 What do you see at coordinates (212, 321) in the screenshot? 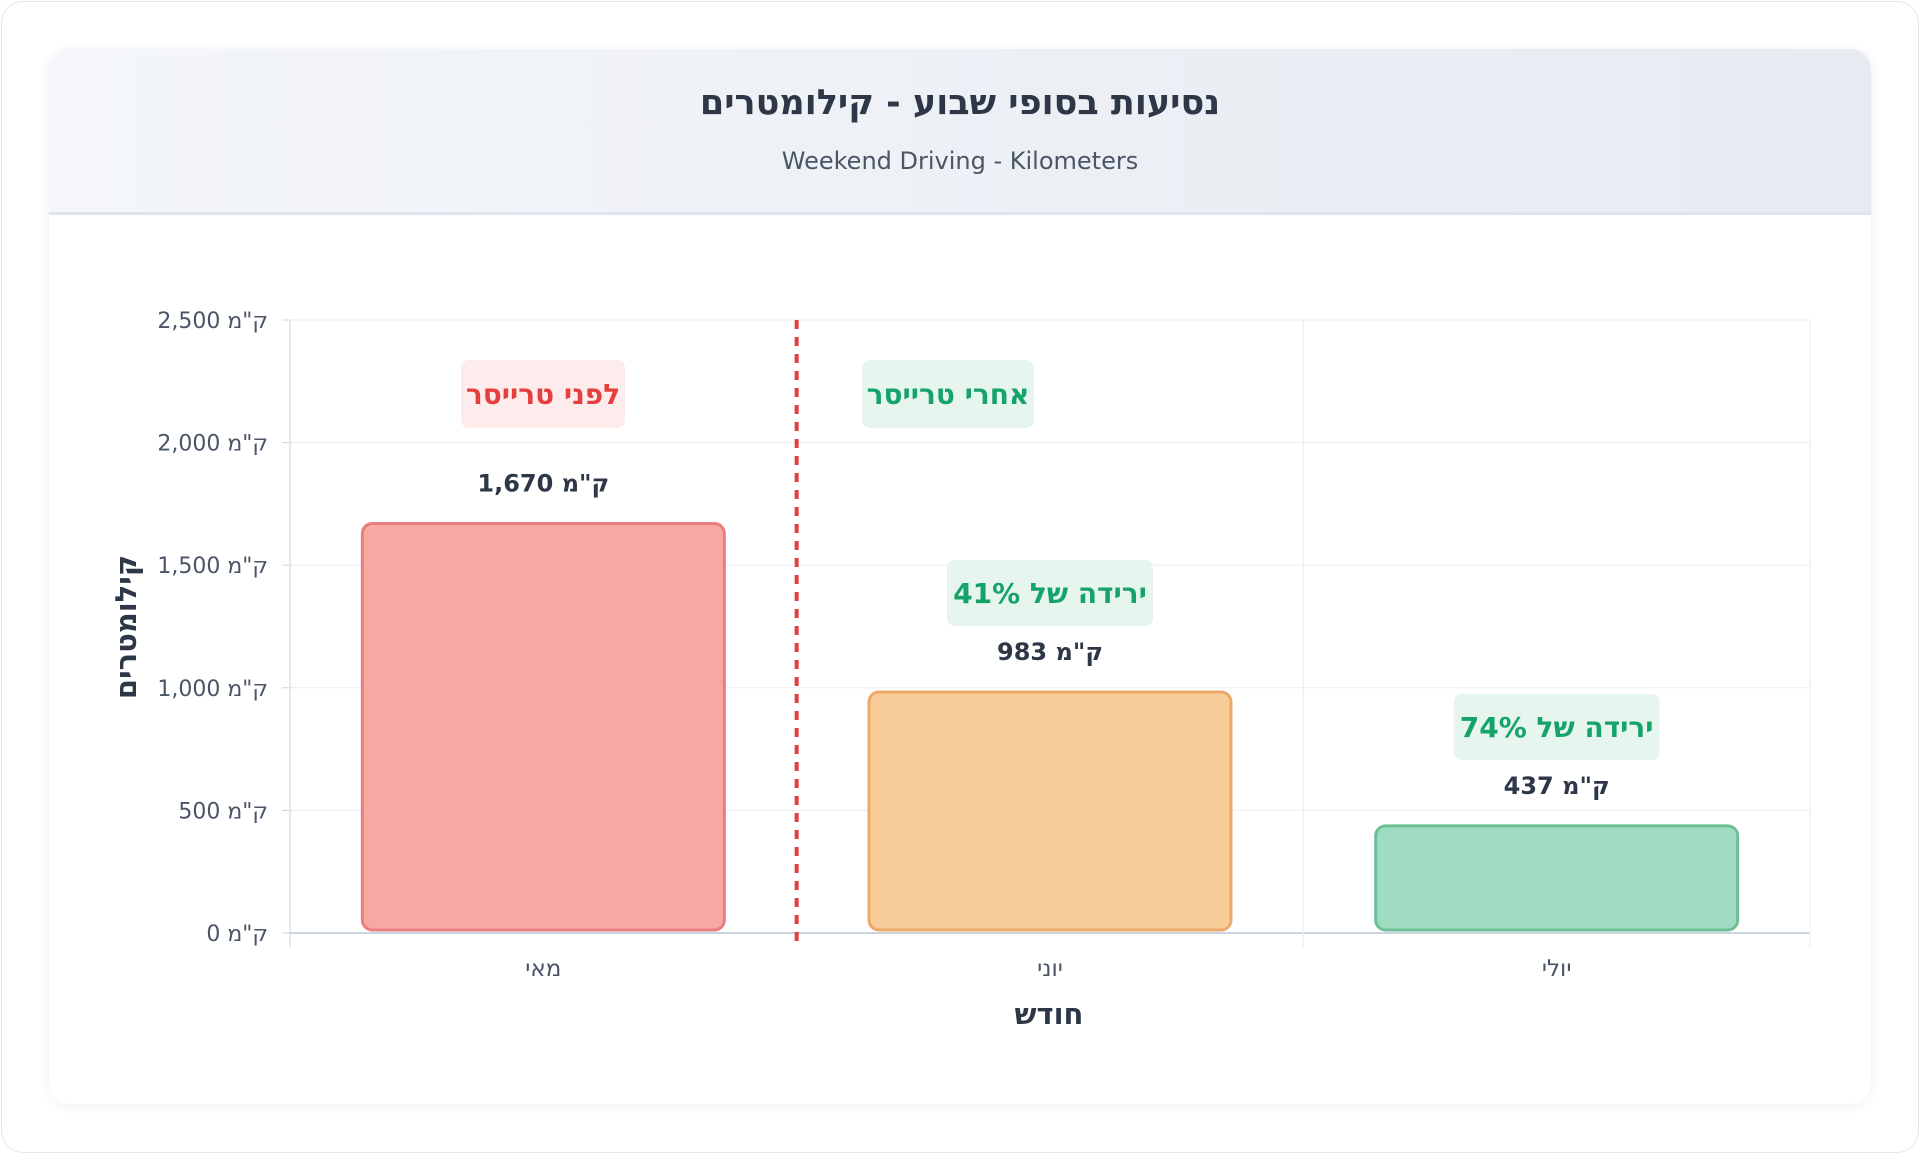
I see `y-tick-label: 2,500 ק"מ` at bounding box center [212, 321].